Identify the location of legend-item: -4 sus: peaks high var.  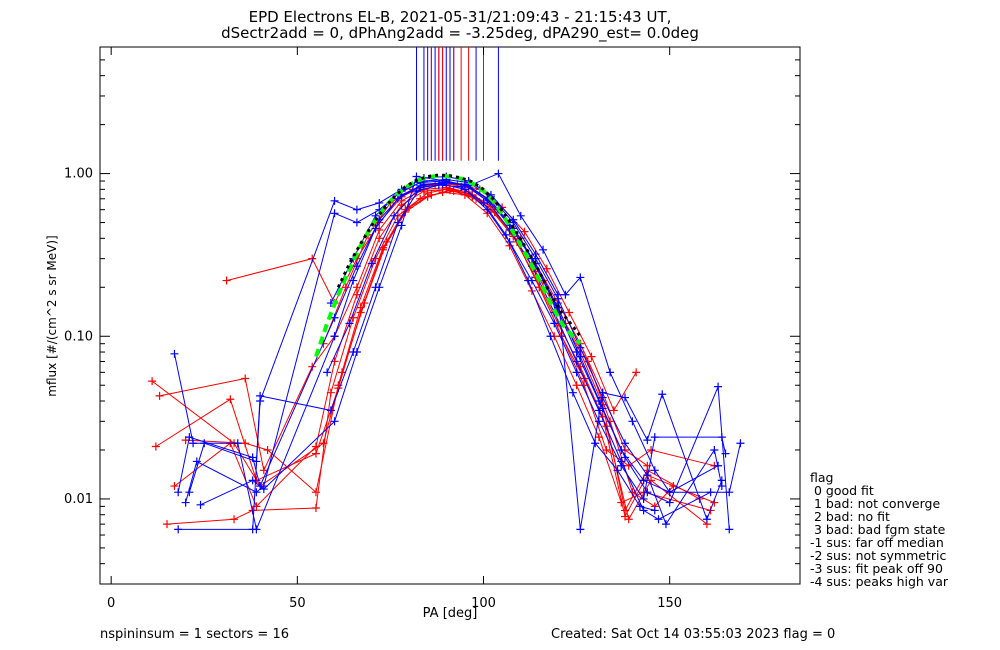
(879, 581).